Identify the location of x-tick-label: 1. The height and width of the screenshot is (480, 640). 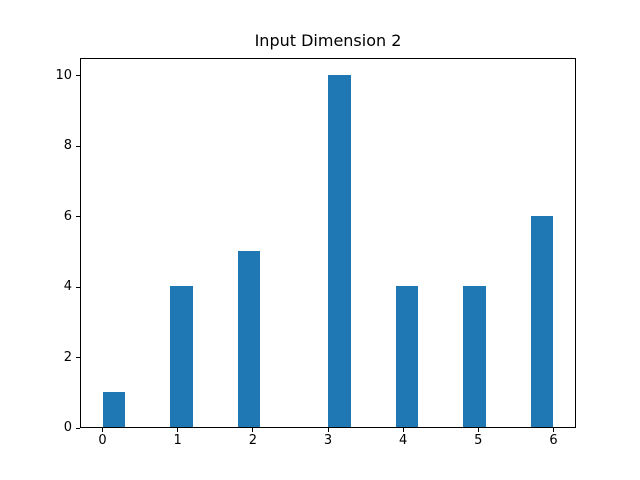
(177, 440).